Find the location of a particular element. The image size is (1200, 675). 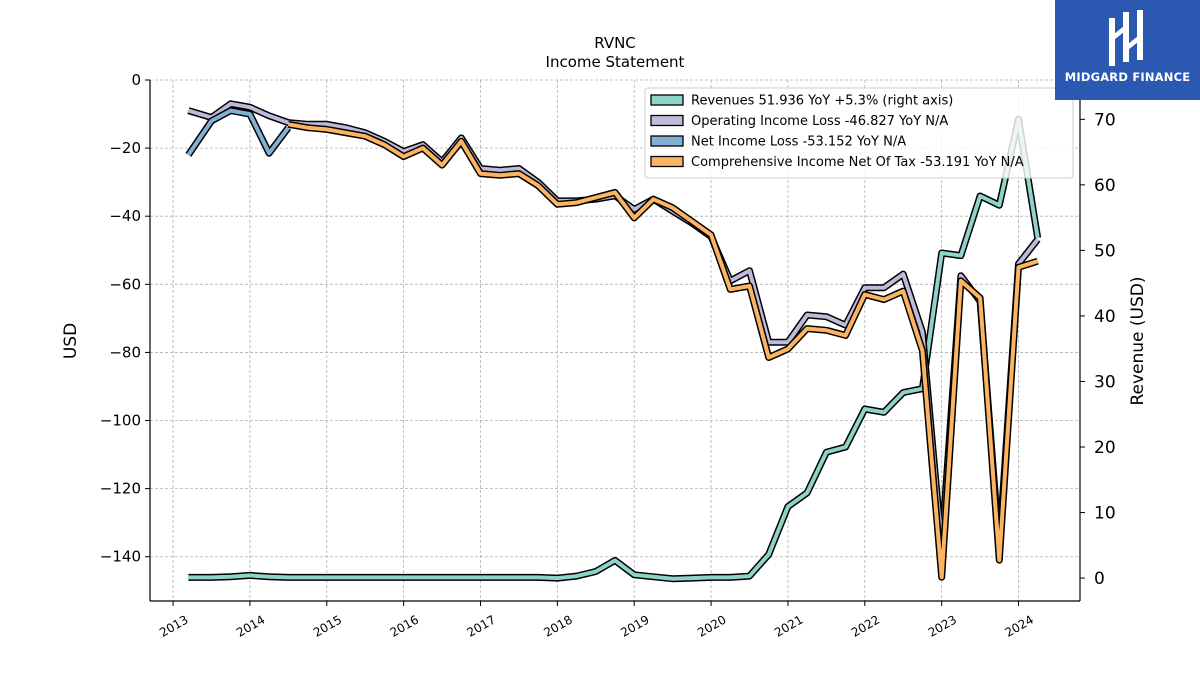

y-tick-label: −140 is located at coordinates (120, 557).